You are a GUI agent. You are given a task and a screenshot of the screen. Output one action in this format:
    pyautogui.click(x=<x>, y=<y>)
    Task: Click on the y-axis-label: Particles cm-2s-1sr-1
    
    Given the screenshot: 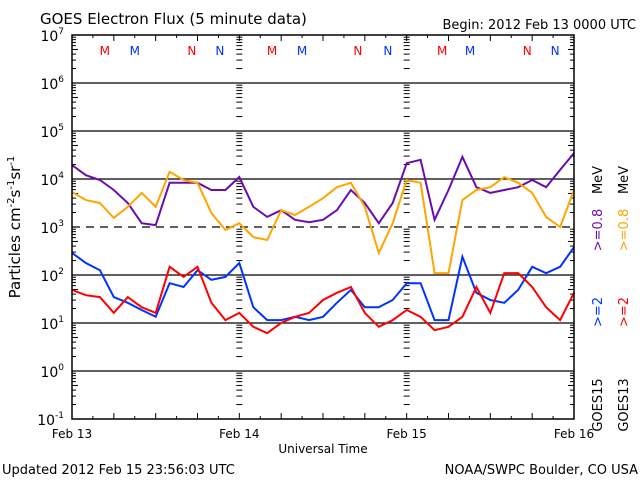 What is the action you would take?
    pyautogui.click(x=15, y=227)
    